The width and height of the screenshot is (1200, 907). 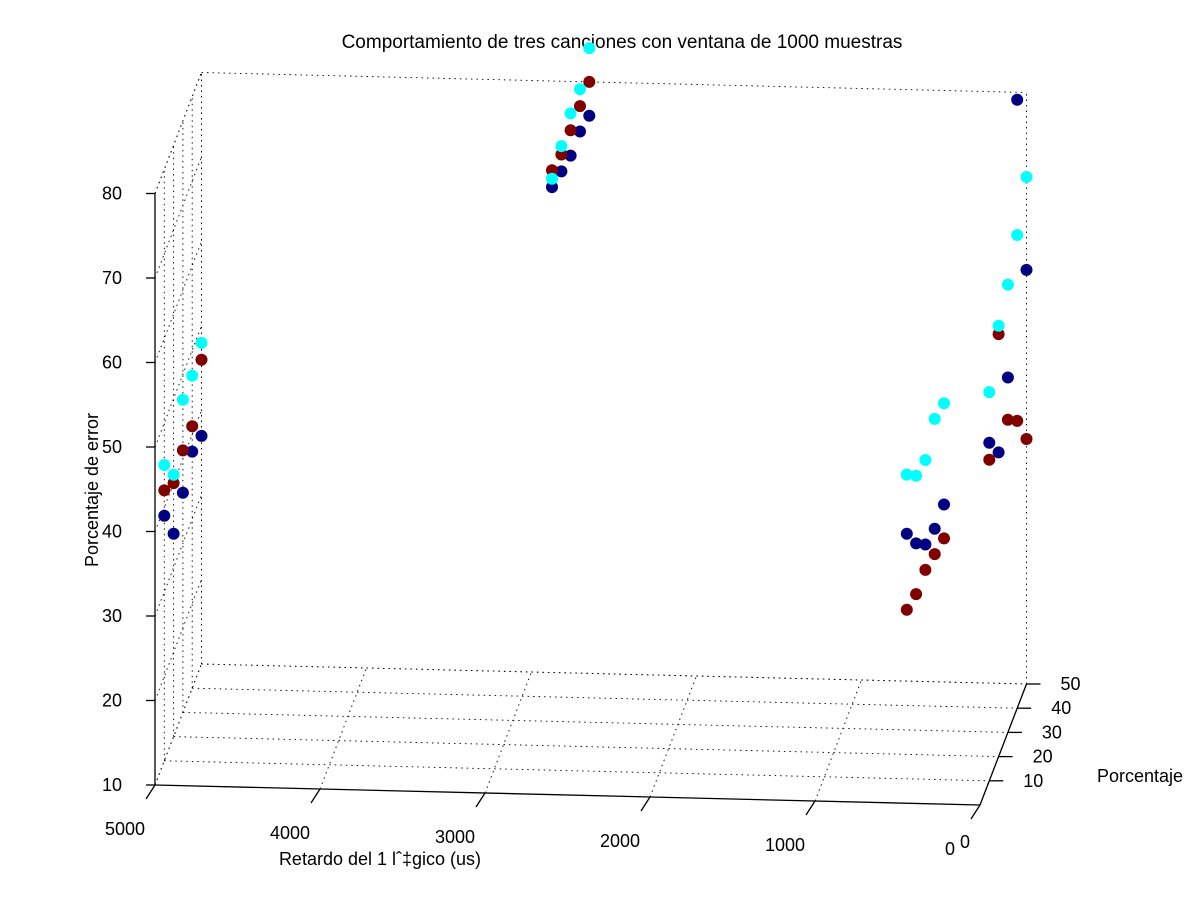 I want to click on x-tick-label: 3000, so click(x=455, y=837).